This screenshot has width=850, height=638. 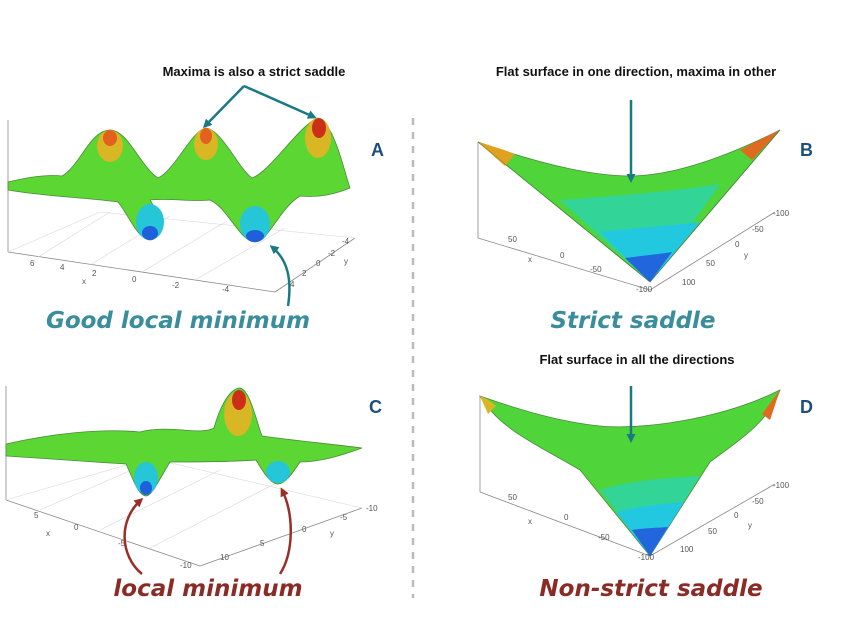 I want to click on panel-a-surface, so click(x=179, y=180).